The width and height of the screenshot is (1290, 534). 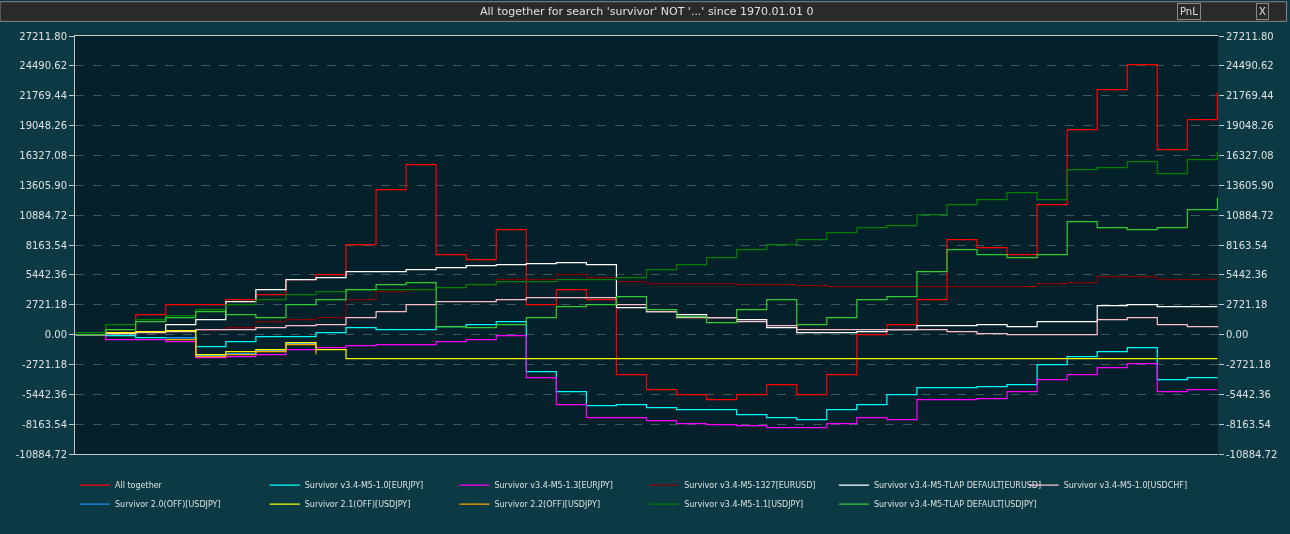 I want to click on y-tick-label: 21769.44, so click(x=43, y=96).